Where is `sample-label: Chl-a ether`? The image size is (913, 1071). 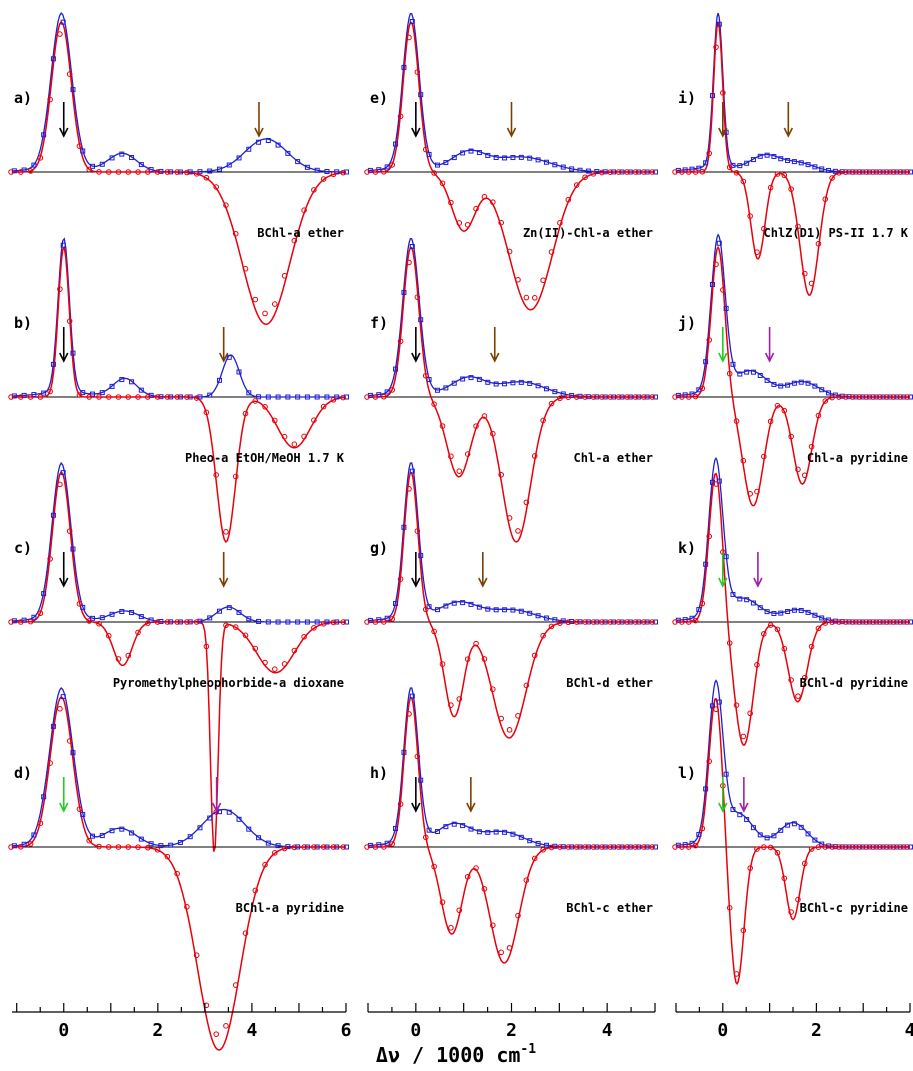
sample-label: Chl-a ether is located at coordinates (613, 458).